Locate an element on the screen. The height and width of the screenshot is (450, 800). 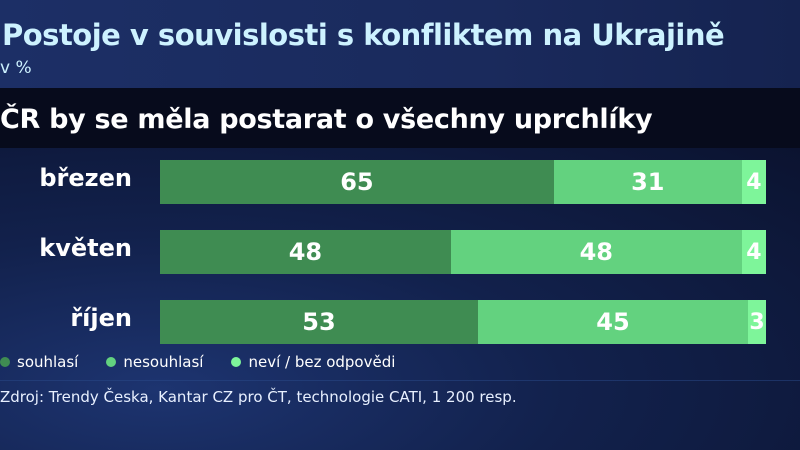
legend-item-souhlasi: souhlasí is located at coordinates (39, 362).